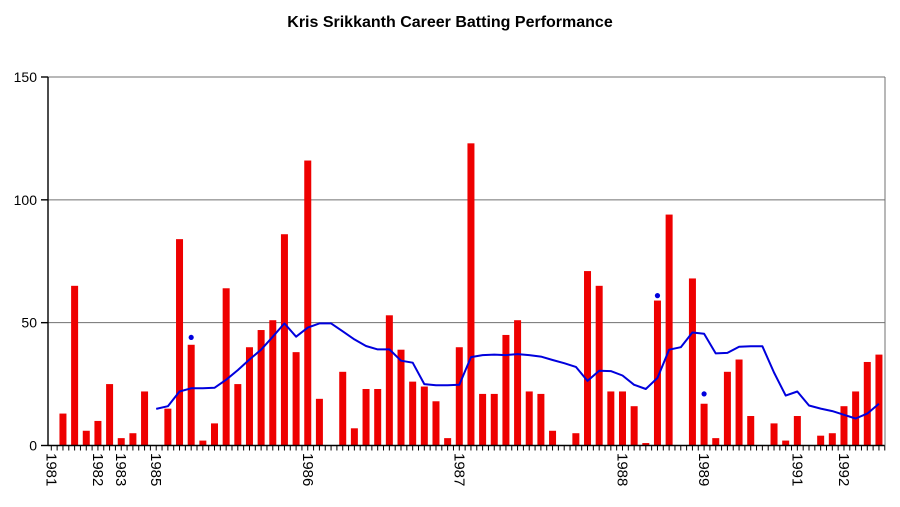 This screenshot has height=507, width=900. I want to click on x-year-label: 1982, so click(97, 469).